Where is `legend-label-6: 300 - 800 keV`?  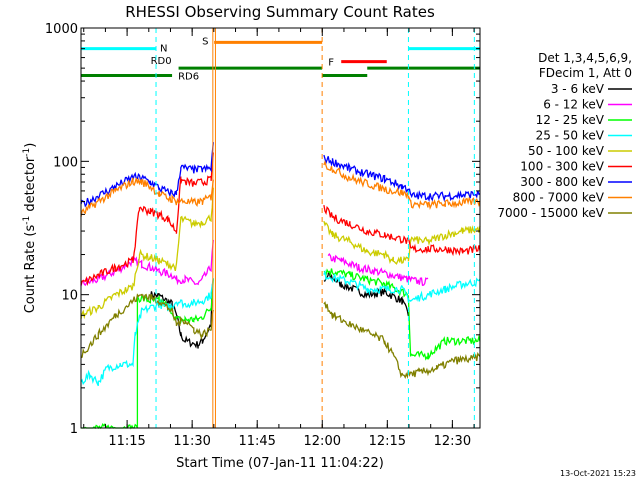 legend-label-6: 300 - 800 keV is located at coordinates (562, 182).